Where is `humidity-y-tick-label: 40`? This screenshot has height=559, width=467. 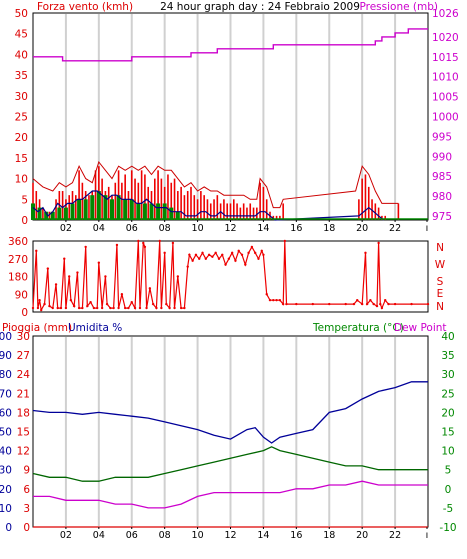 humidity-y-tick-label: 40 is located at coordinates (6, 452).